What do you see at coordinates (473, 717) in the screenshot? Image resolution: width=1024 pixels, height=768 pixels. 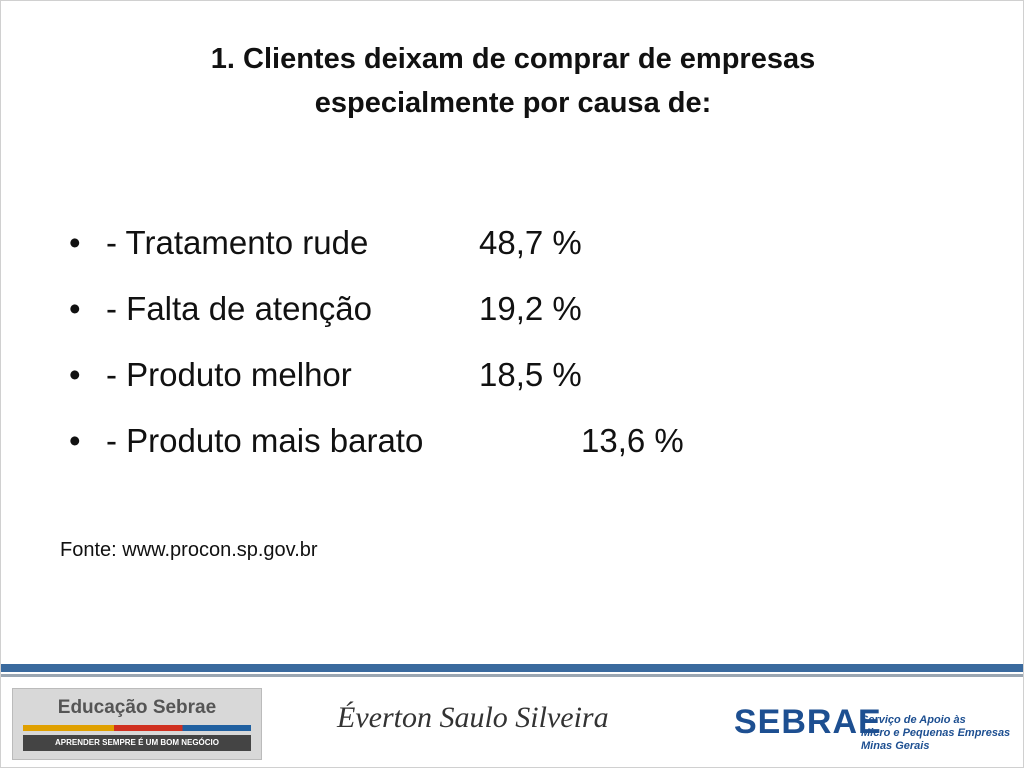 I see `signature: Éverton Saulo Silveira` at bounding box center [473, 717].